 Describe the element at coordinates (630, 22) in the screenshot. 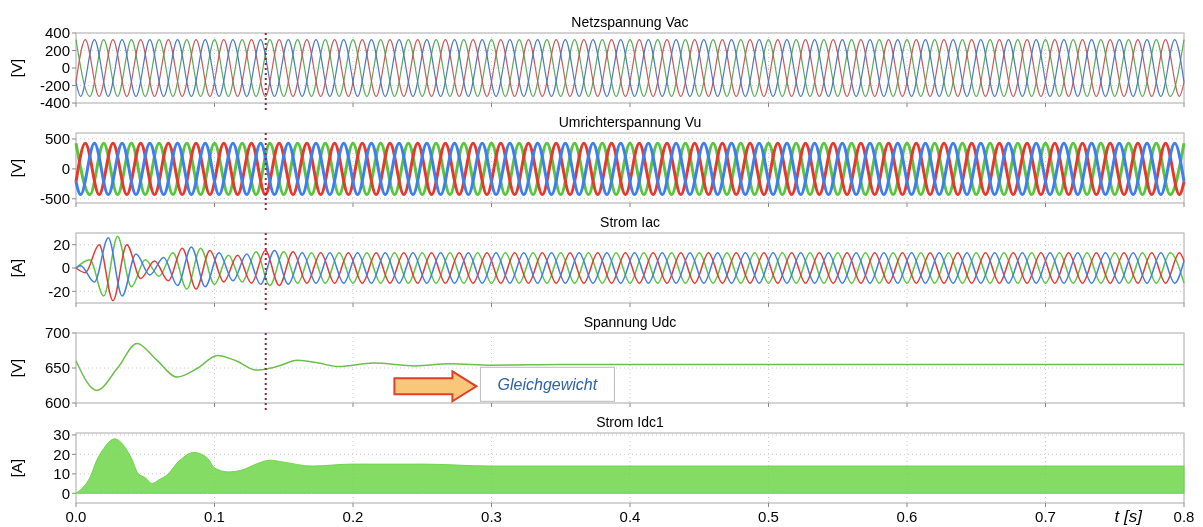

I see `chart-title: Netzspannung Vac` at that location.